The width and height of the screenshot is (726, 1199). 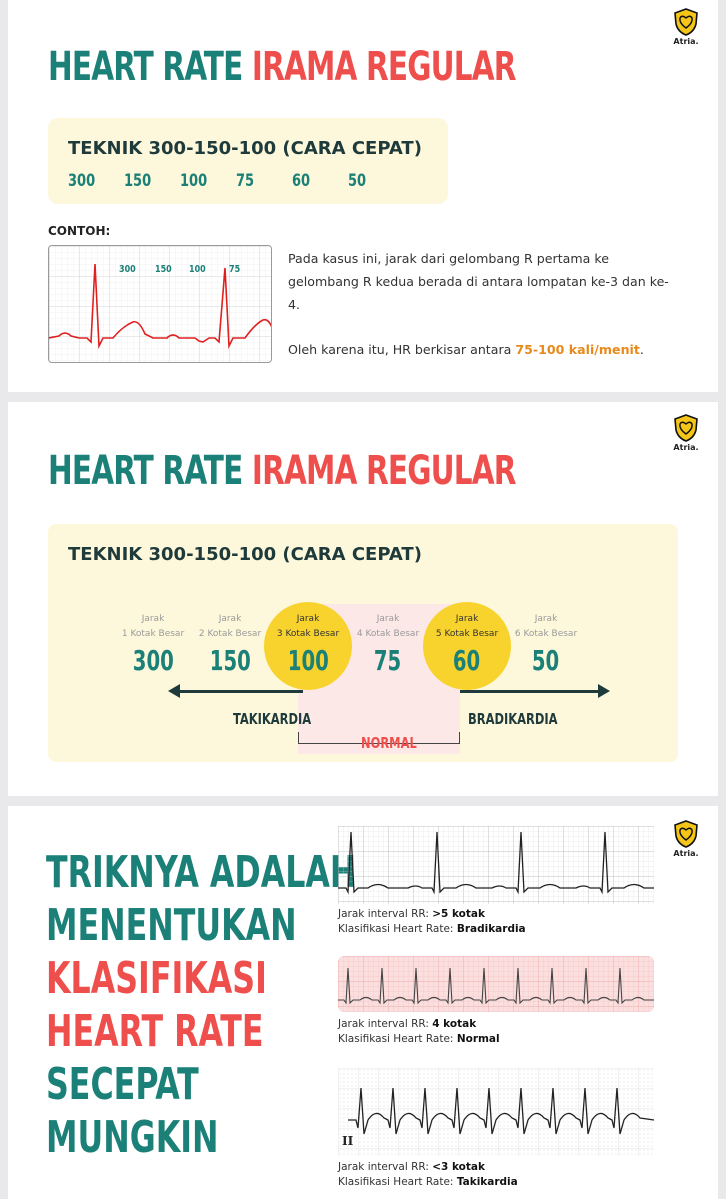 I want to click on conclusion-suffix: ., so click(x=641, y=349).